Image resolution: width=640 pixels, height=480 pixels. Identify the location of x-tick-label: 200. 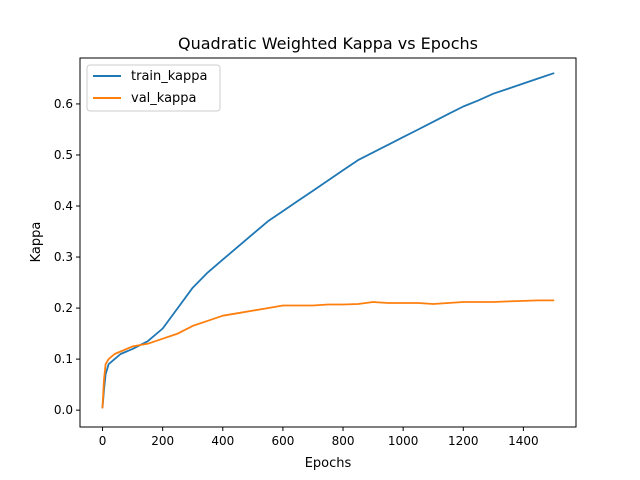
(162, 441).